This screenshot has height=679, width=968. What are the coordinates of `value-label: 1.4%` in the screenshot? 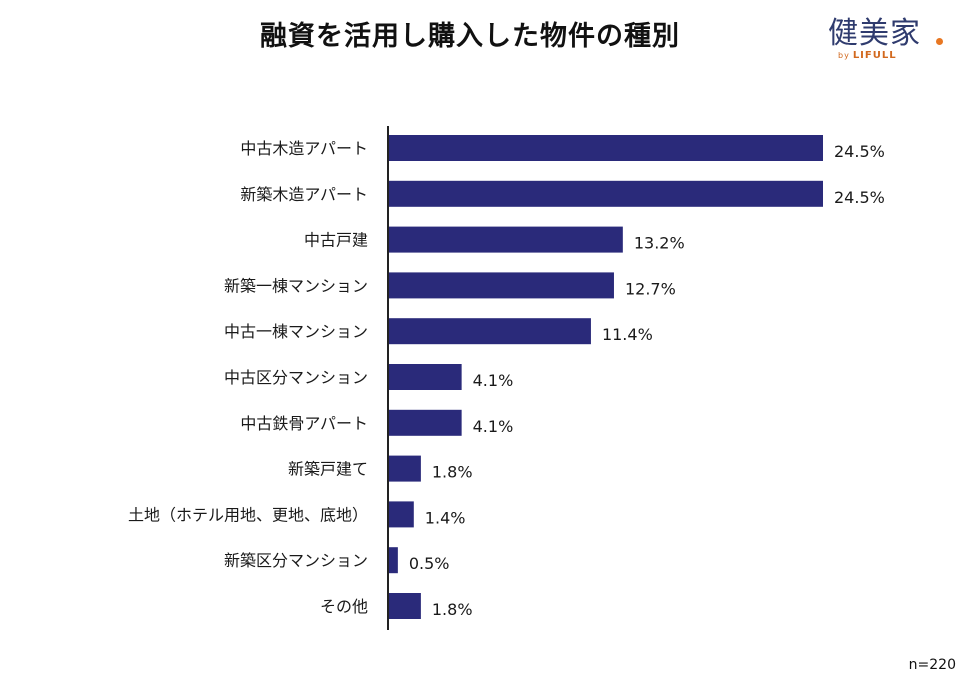 It's located at (445, 517).